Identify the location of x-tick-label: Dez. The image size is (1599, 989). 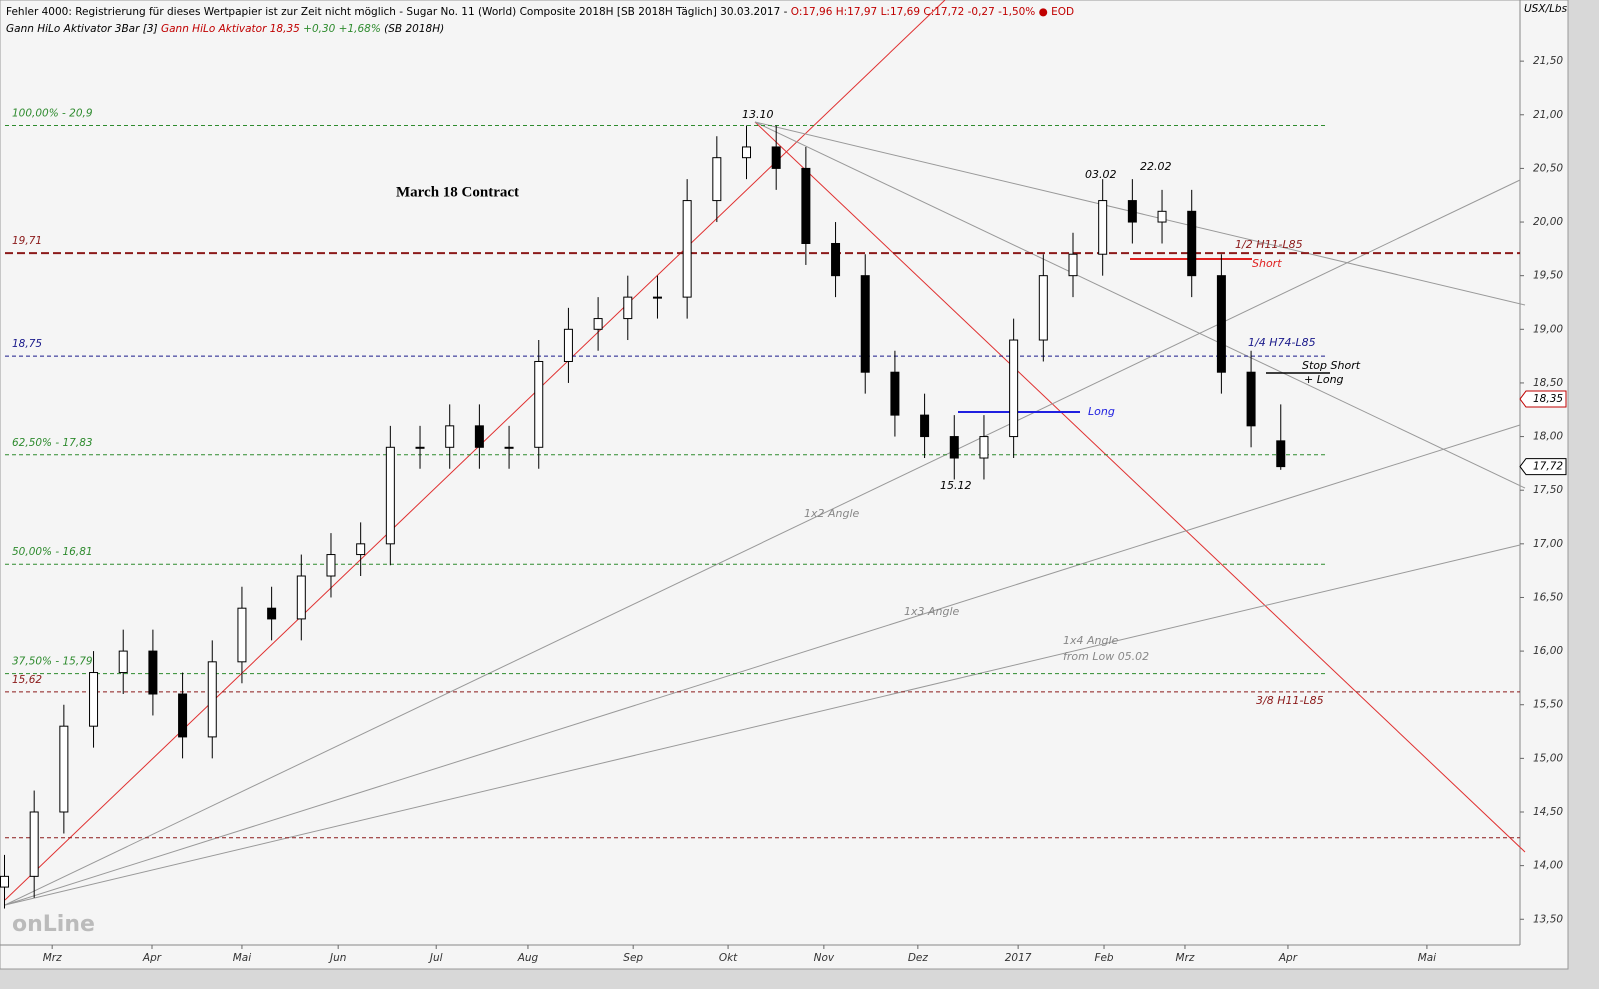
(918, 958).